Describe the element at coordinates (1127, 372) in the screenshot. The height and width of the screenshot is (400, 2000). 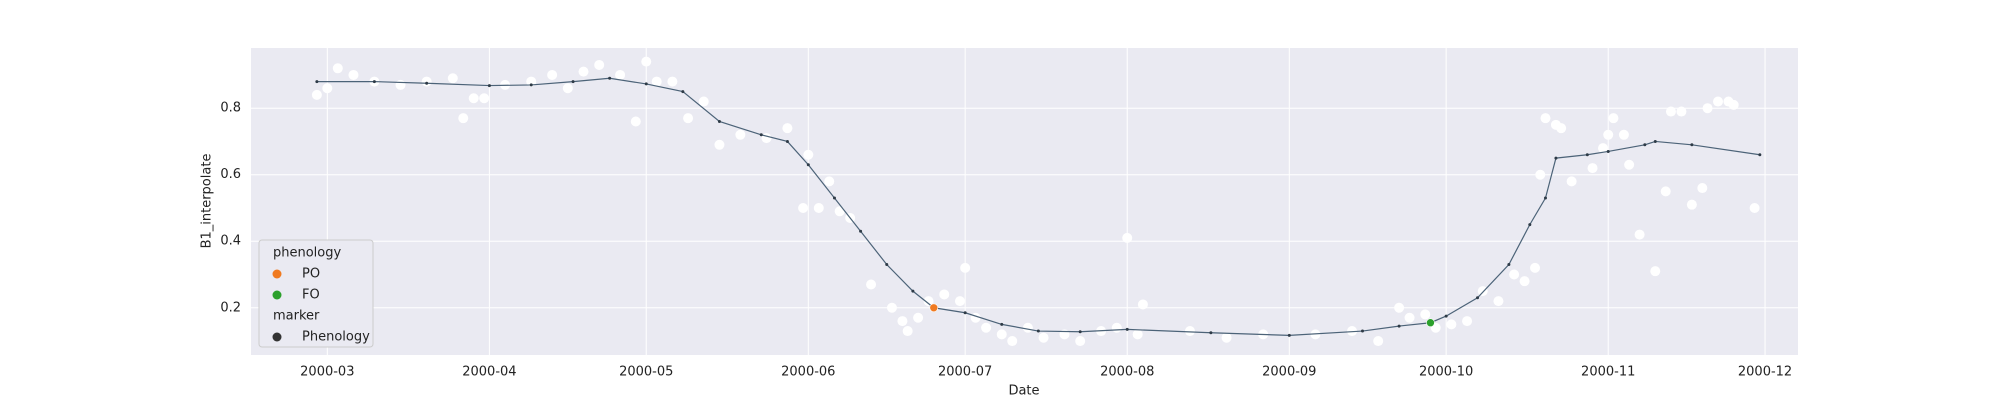
I see `x-tick-label: 2000-08` at that location.